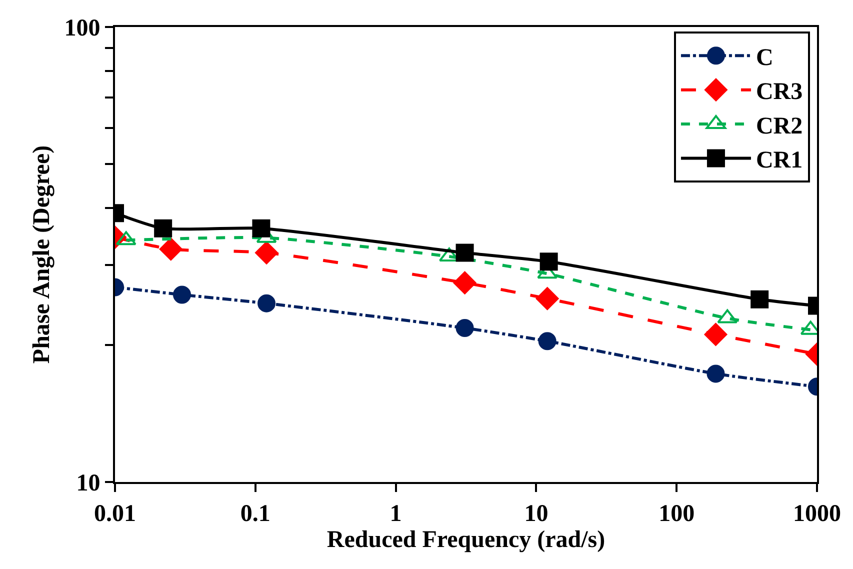 Image resolution: width=853 pixels, height=569 pixels. What do you see at coordinates (41, 254) in the screenshot?
I see `y-axis-title: Phase Angle (Degree)` at bounding box center [41, 254].